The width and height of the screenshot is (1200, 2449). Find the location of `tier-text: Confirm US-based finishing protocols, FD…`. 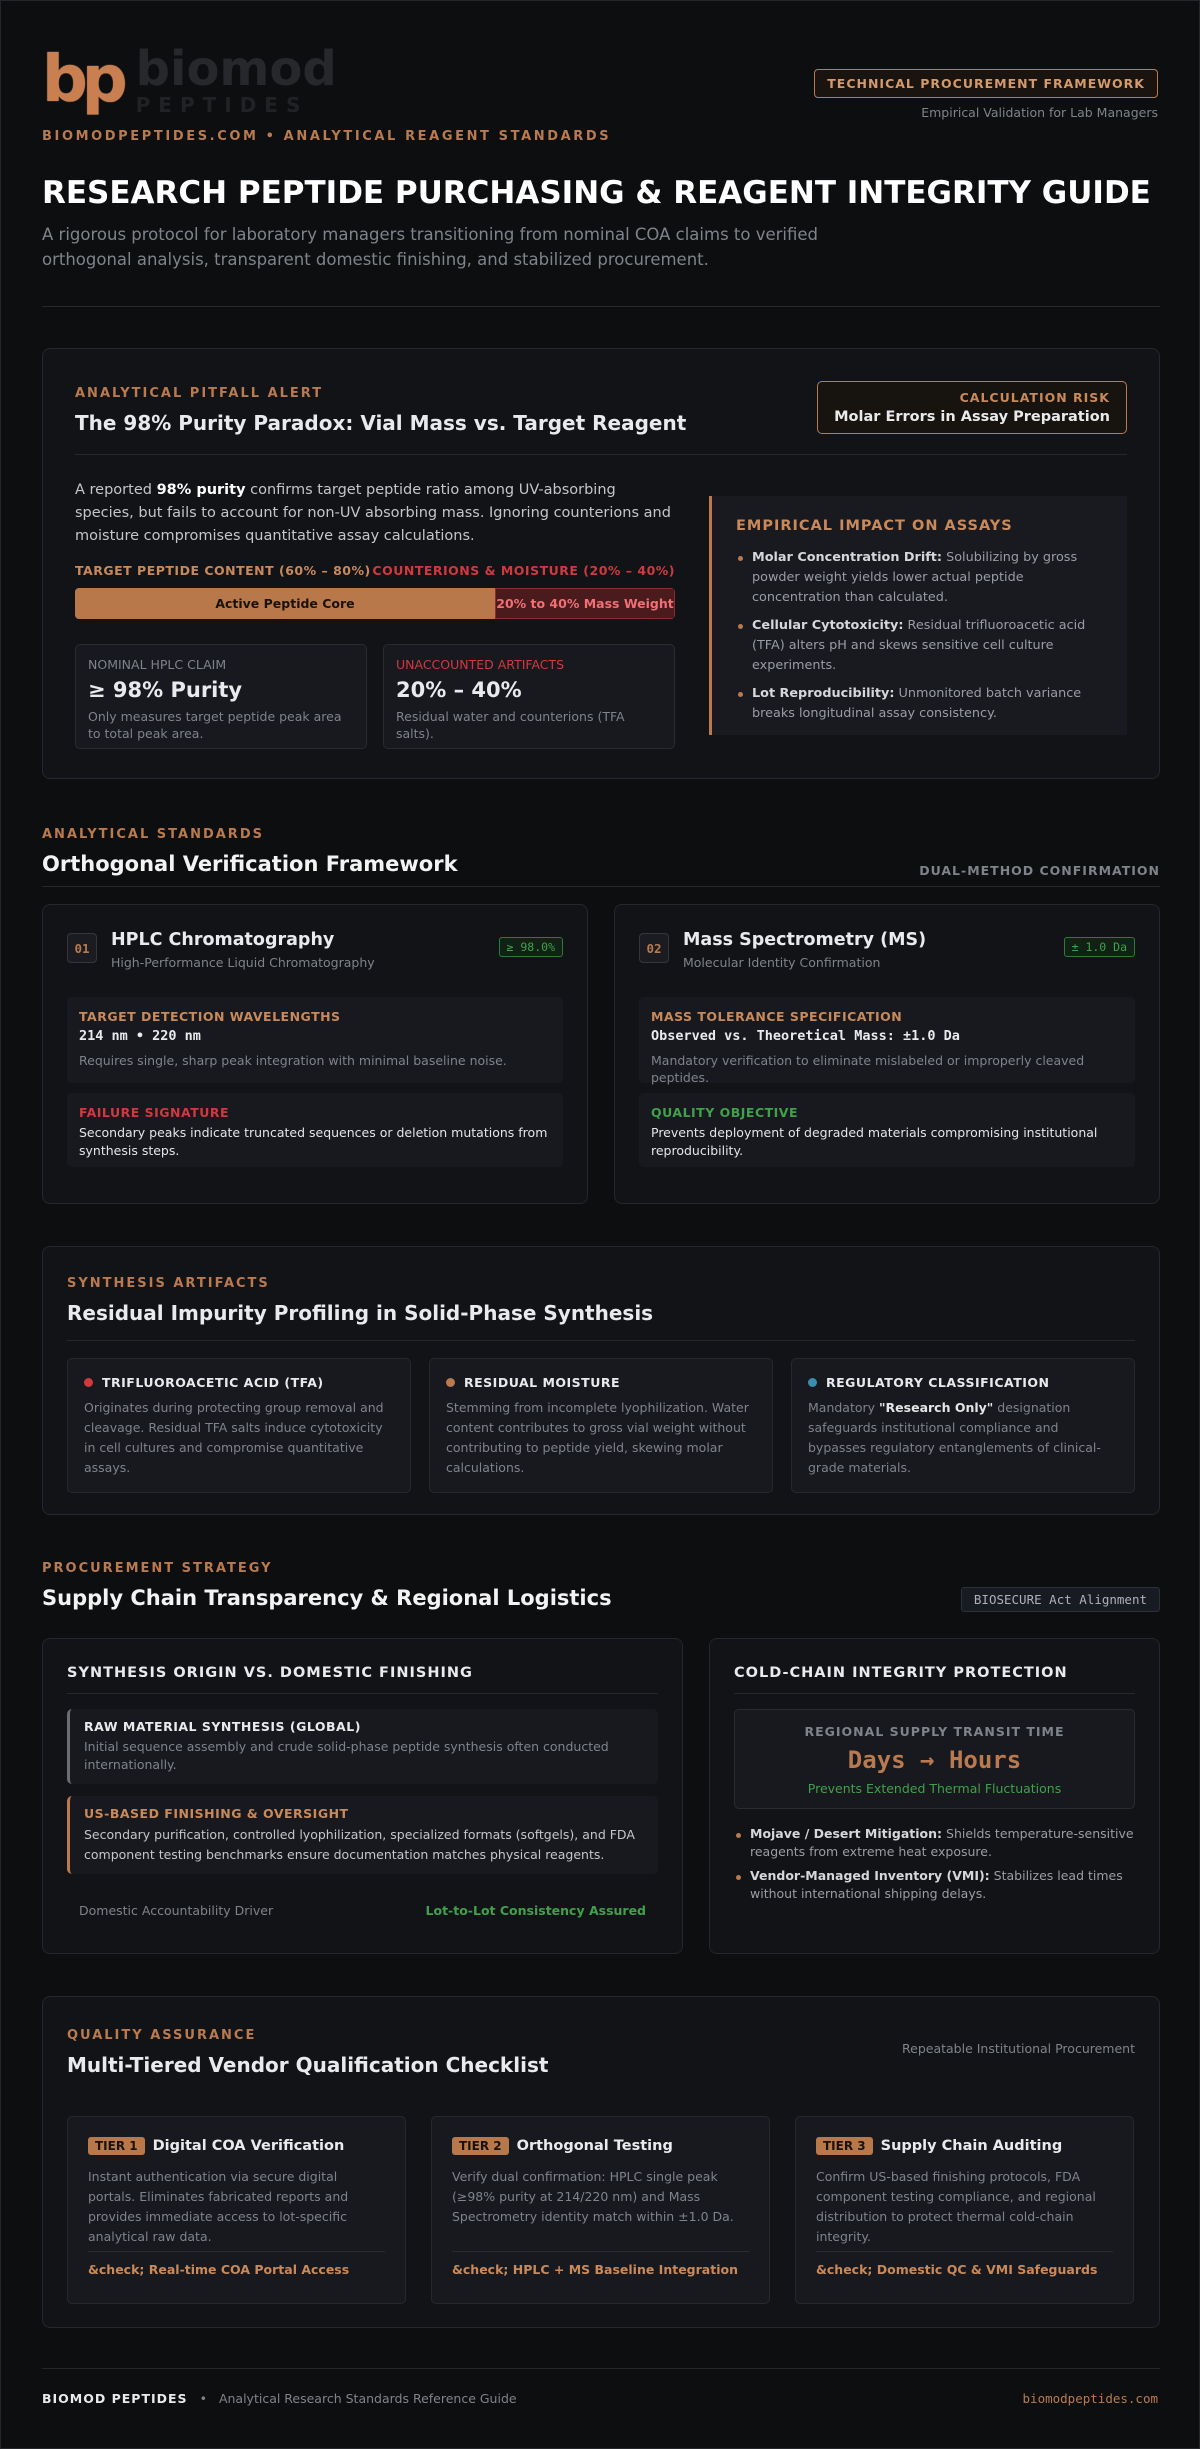

tier-text: Confirm US-based finishing protocols, FD… is located at coordinates (956, 2206).